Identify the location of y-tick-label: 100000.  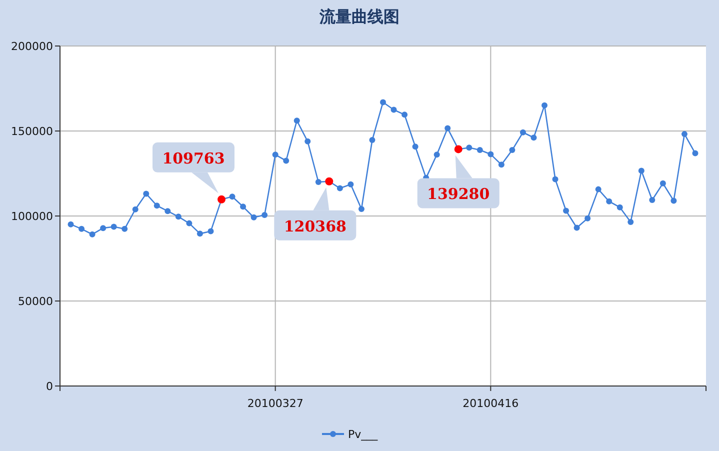
(32, 216).